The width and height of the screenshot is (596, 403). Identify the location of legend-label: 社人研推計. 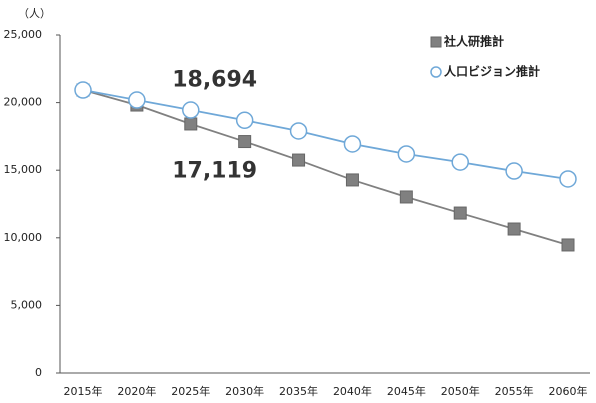
(473, 41).